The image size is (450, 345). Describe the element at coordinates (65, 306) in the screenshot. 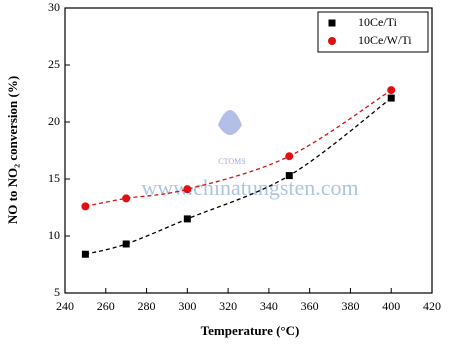

I see `x-tick-label: 240` at that location.